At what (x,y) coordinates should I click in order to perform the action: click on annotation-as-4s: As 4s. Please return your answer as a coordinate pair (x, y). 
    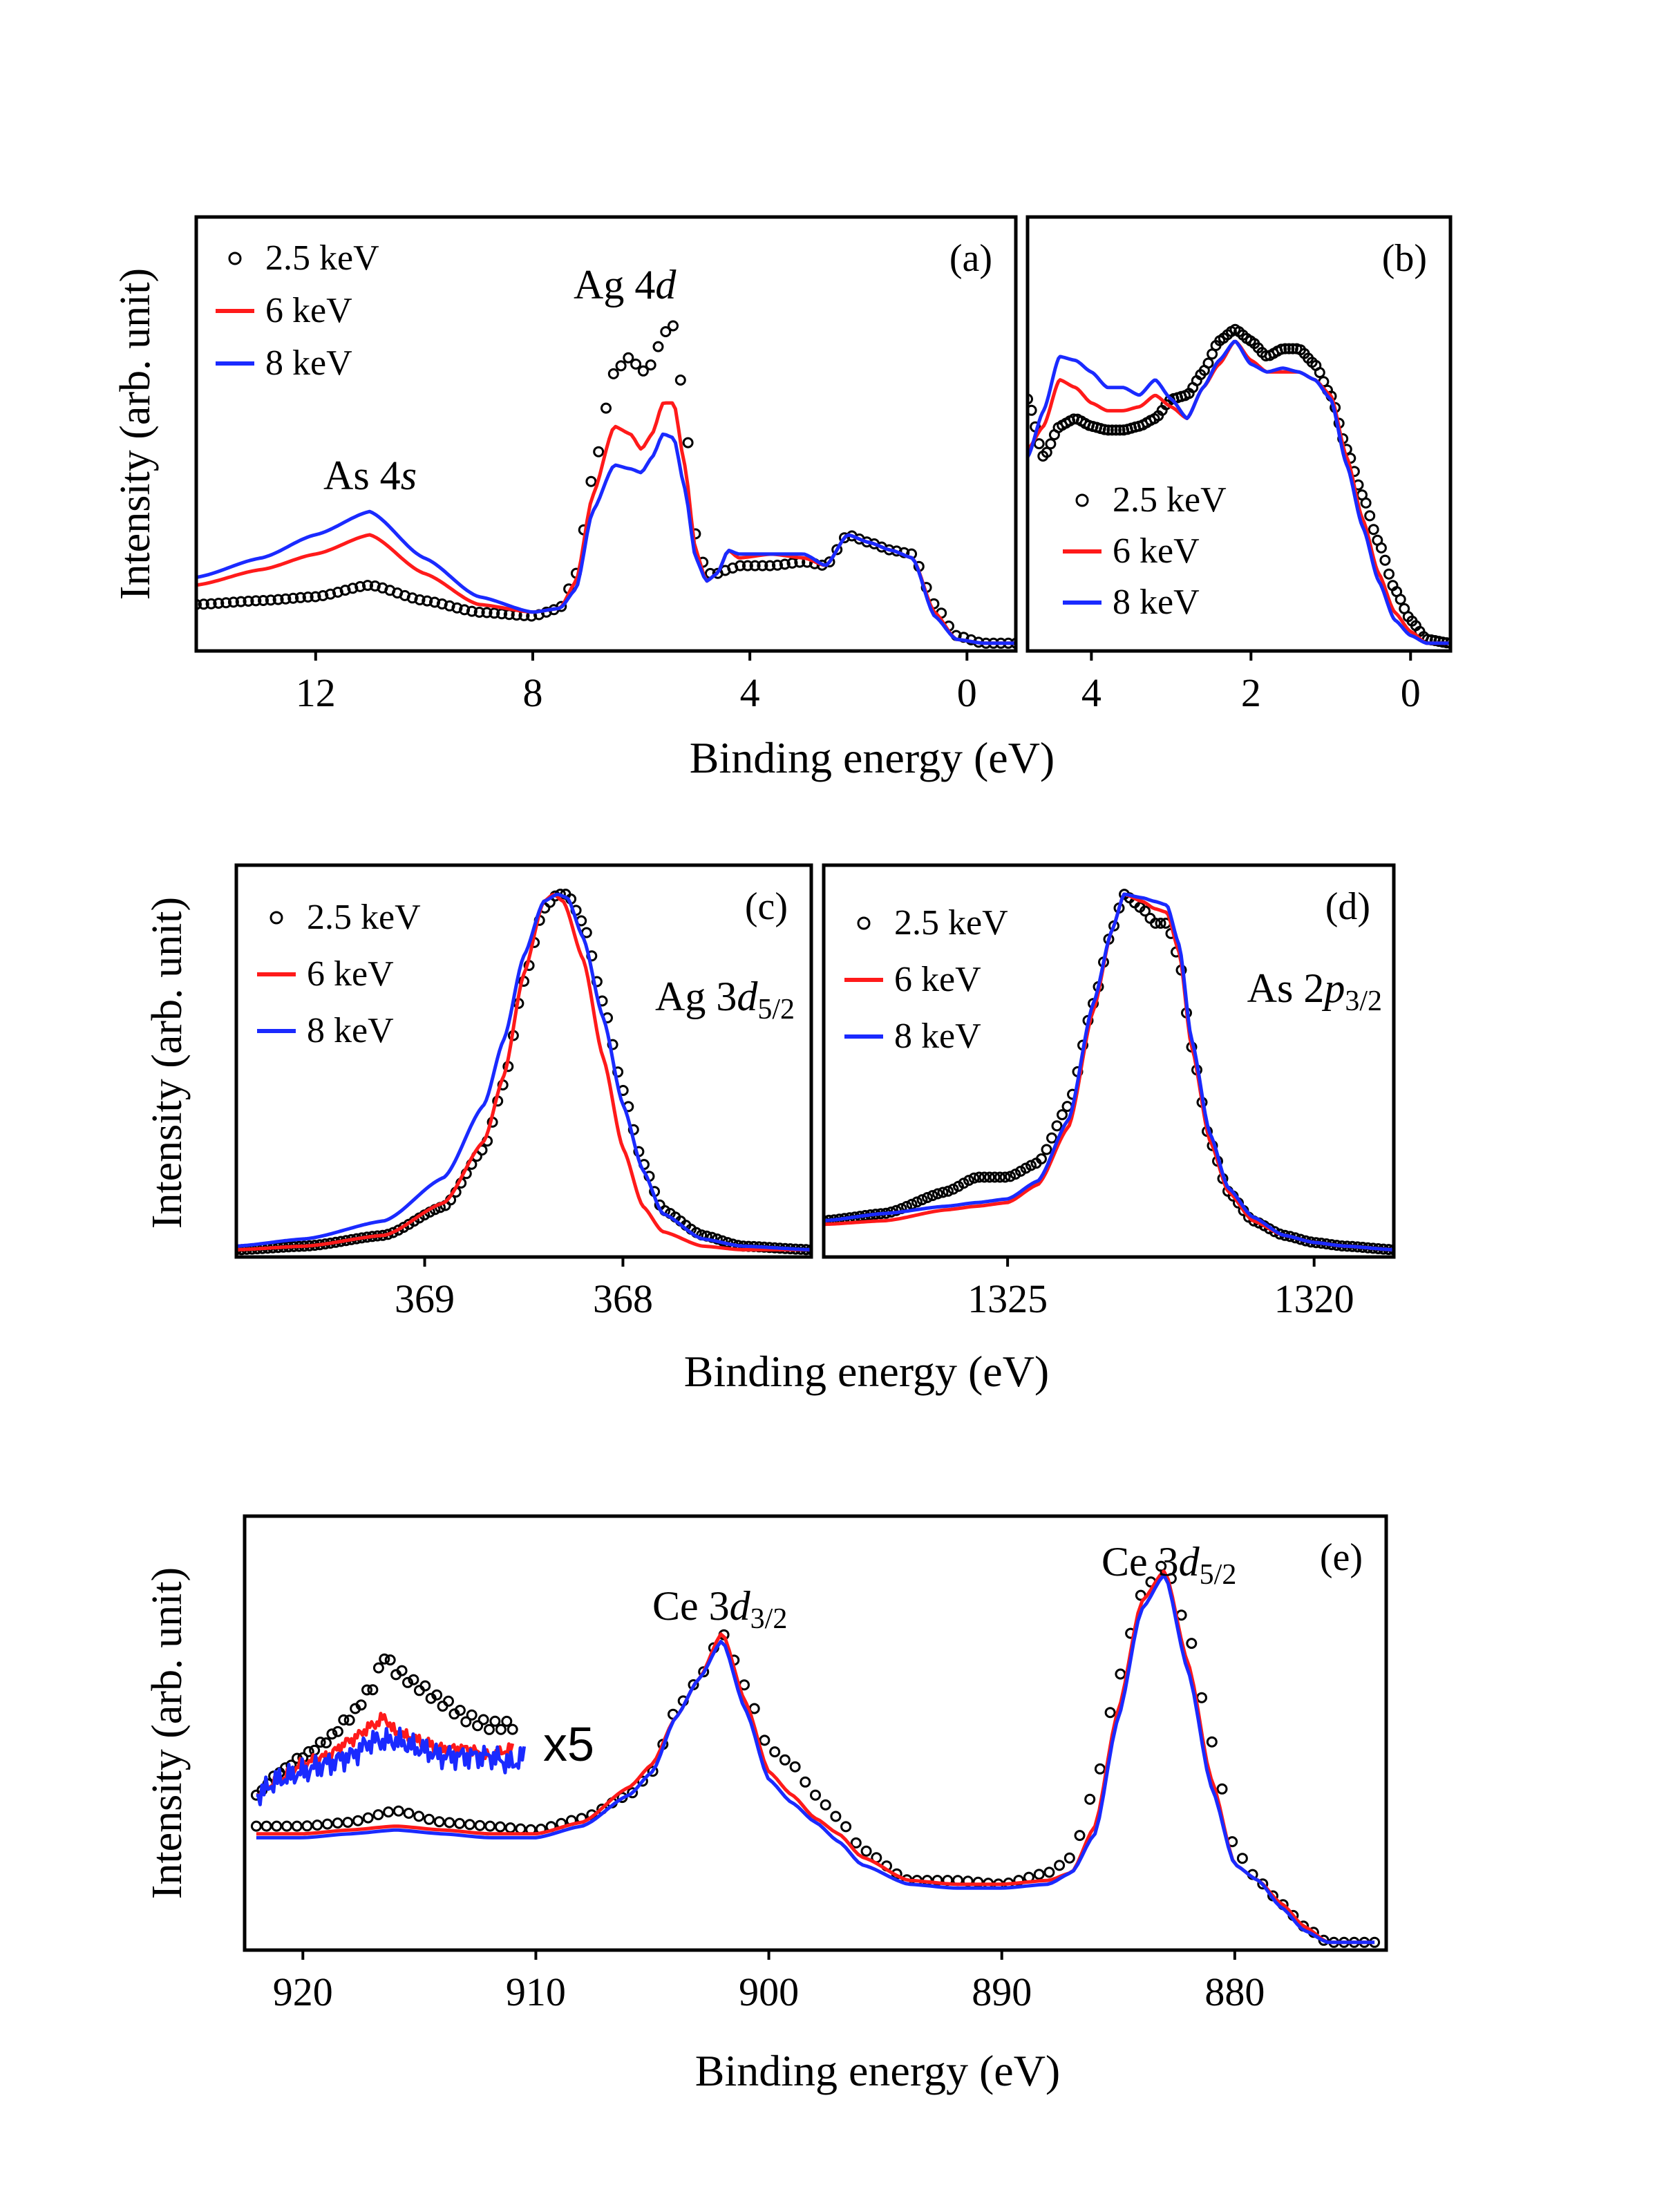
    Looking at the image, I should click on (370, 475).